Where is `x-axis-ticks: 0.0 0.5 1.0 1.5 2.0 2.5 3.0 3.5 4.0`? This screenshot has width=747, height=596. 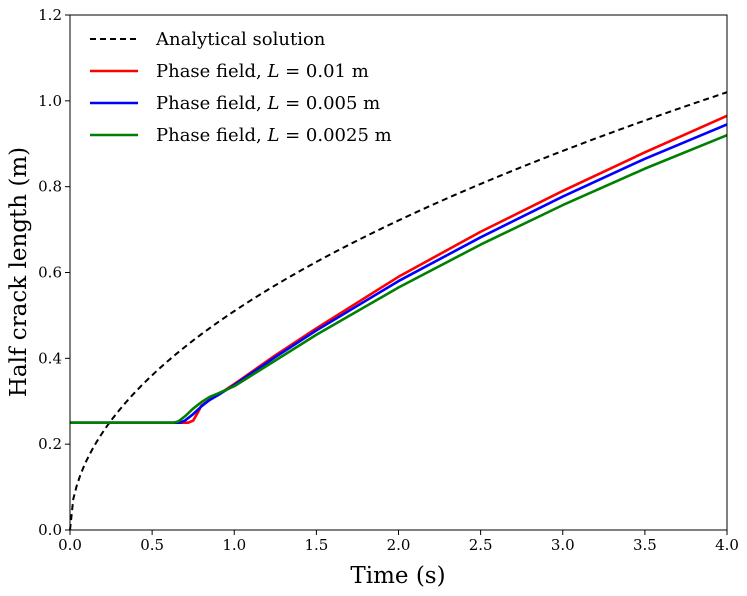 x-axis-ticks: 0.0 0.5 1.0 1.5 2.0 2.5 3.0 3.5 4.0 is located at coordinates (398, 542).